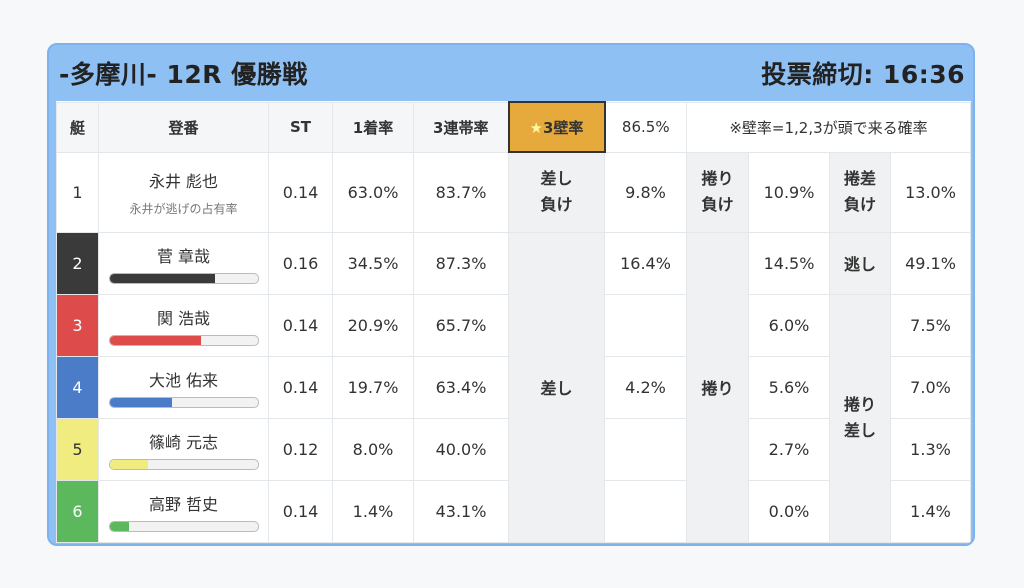  What do you see at coordinates (860, 192) in the screenshot?
I see `makurisashi-make-label: 捲差 負け` at bounding box center [860, 192].